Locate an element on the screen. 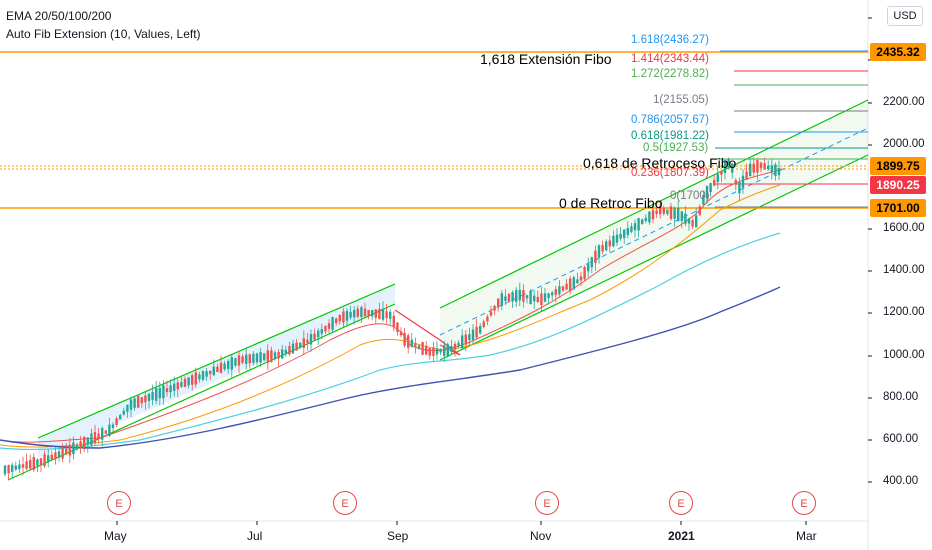  price-label-1899: 1899.75 is located at coordinates (898, 166).